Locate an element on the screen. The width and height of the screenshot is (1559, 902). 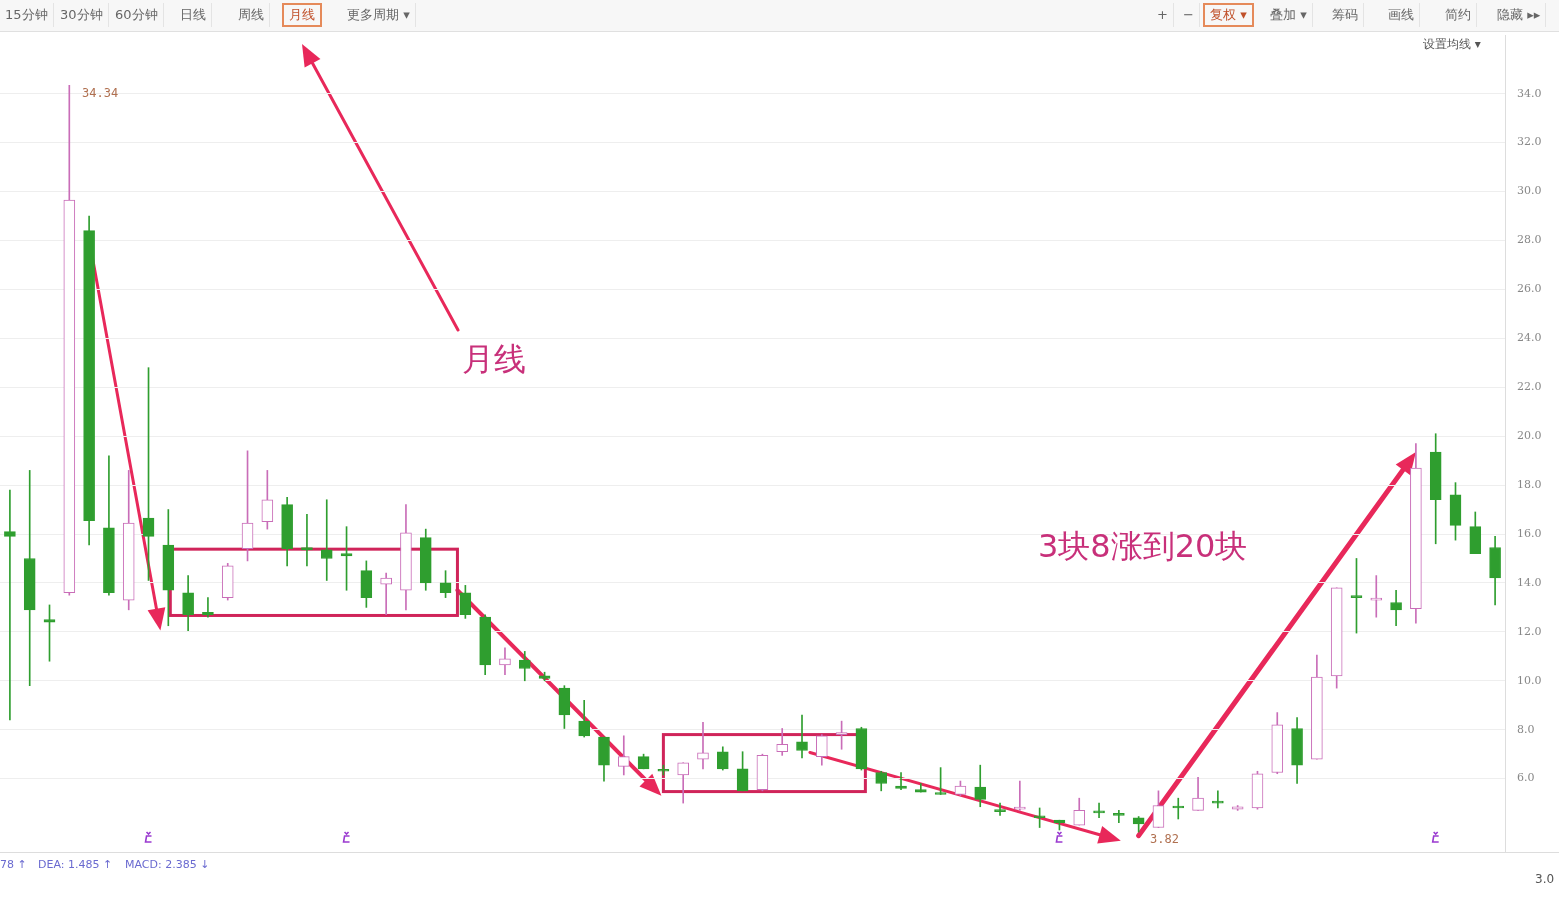
text: 78 ↑ is located at coordinates (13, 864).